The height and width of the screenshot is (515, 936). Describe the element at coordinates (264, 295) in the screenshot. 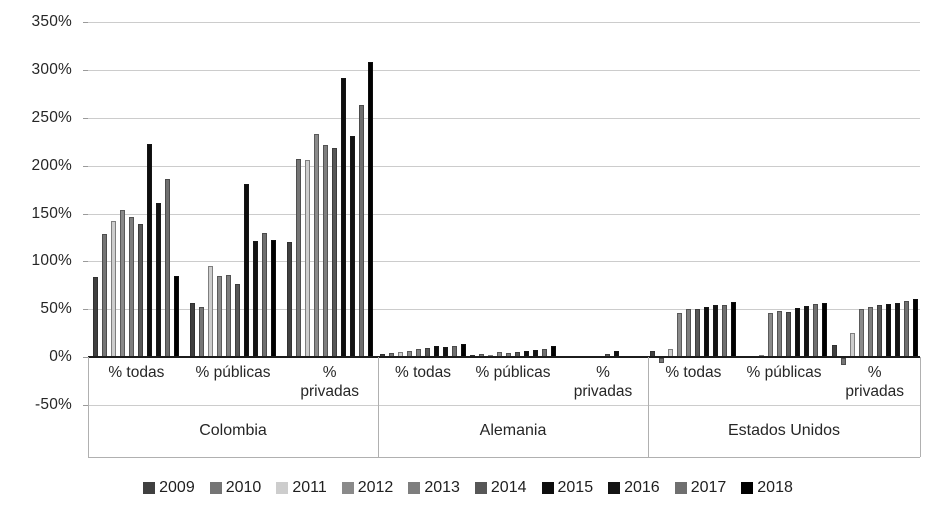

I see `bar-colombia-públicas-2017` at that location.